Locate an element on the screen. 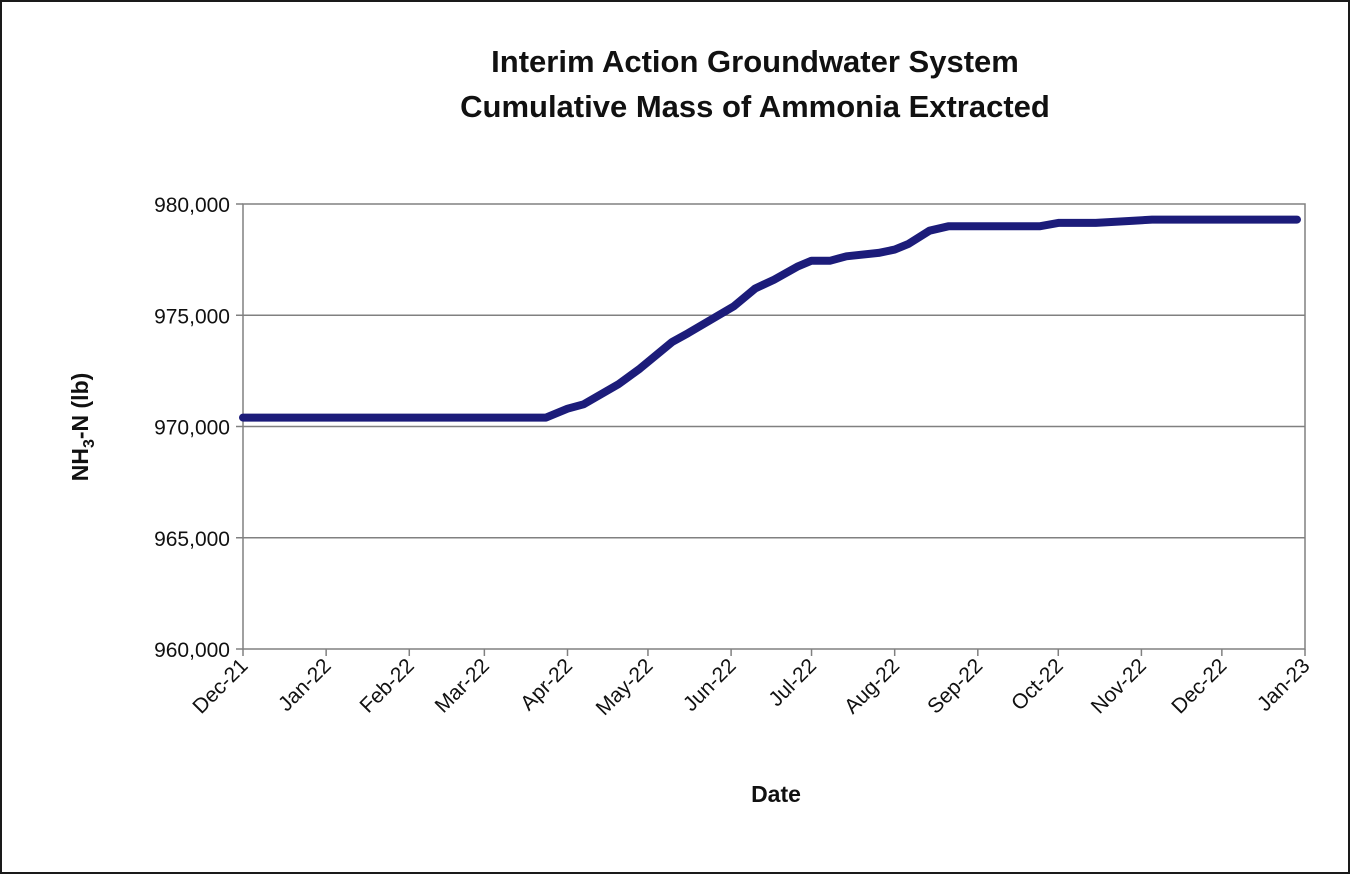 The image size is (1350, 874). y-axis-title-suffix: -N (lb) is located at coordinates (80, 406).